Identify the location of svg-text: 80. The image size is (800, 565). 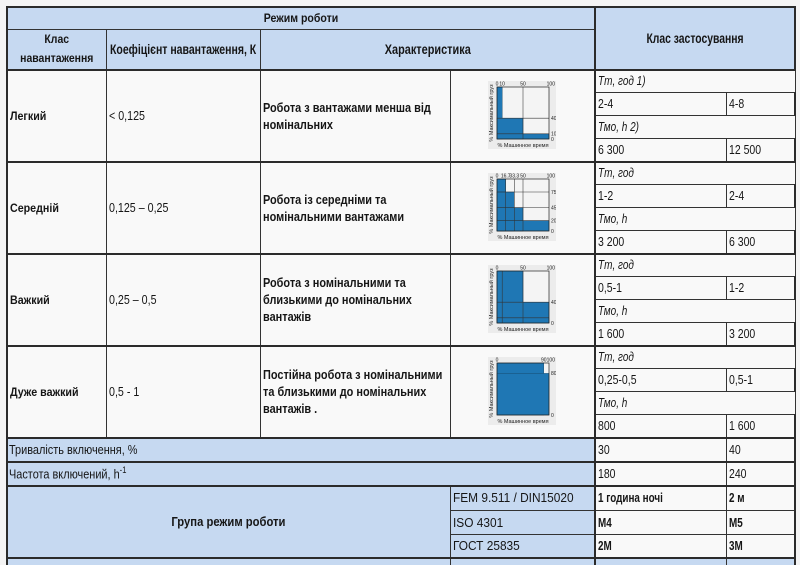
(553, 374).